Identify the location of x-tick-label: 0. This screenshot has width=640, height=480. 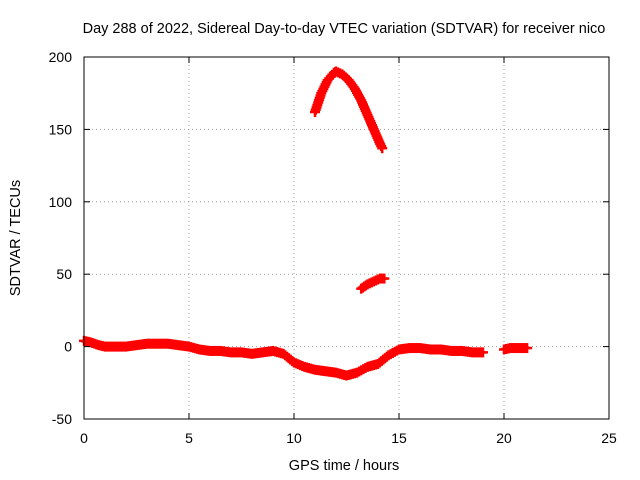
(84, 438).